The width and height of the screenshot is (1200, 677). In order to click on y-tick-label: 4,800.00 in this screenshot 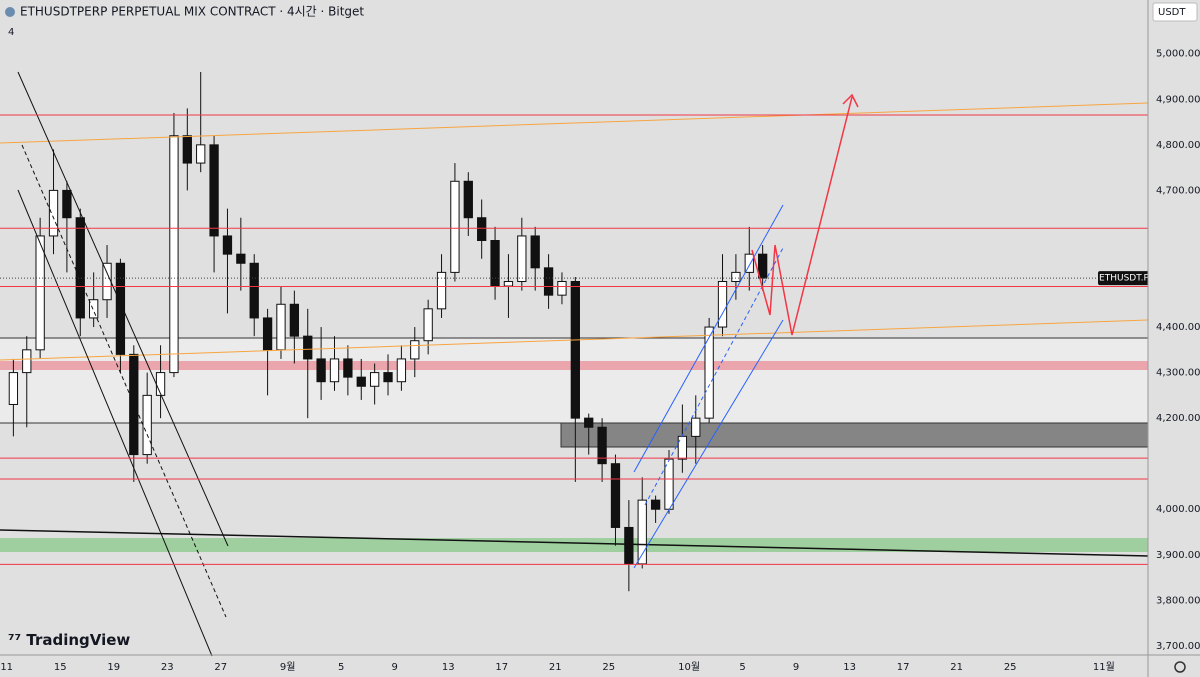, I will do `click(1178, 145)`.